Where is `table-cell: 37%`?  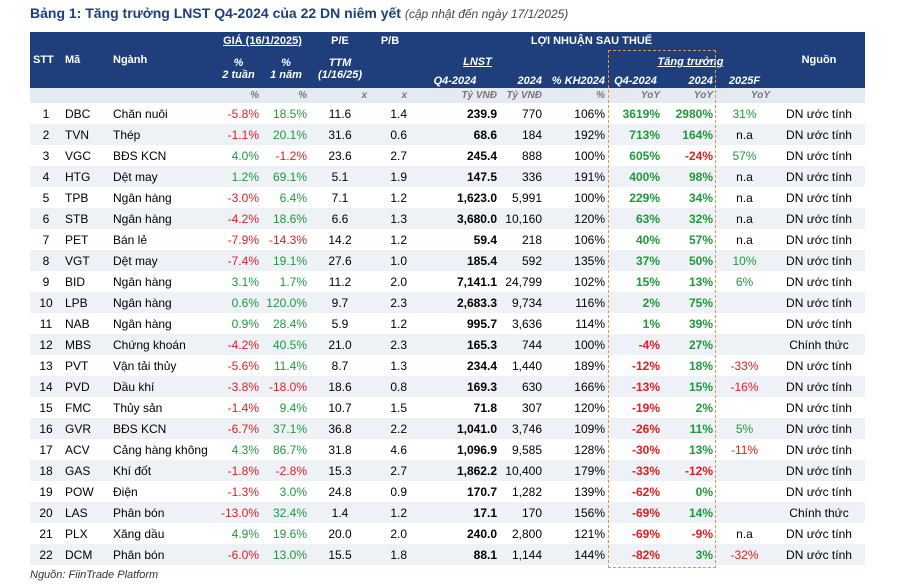 table-cell: 37% is located at coordinates (635, 260).